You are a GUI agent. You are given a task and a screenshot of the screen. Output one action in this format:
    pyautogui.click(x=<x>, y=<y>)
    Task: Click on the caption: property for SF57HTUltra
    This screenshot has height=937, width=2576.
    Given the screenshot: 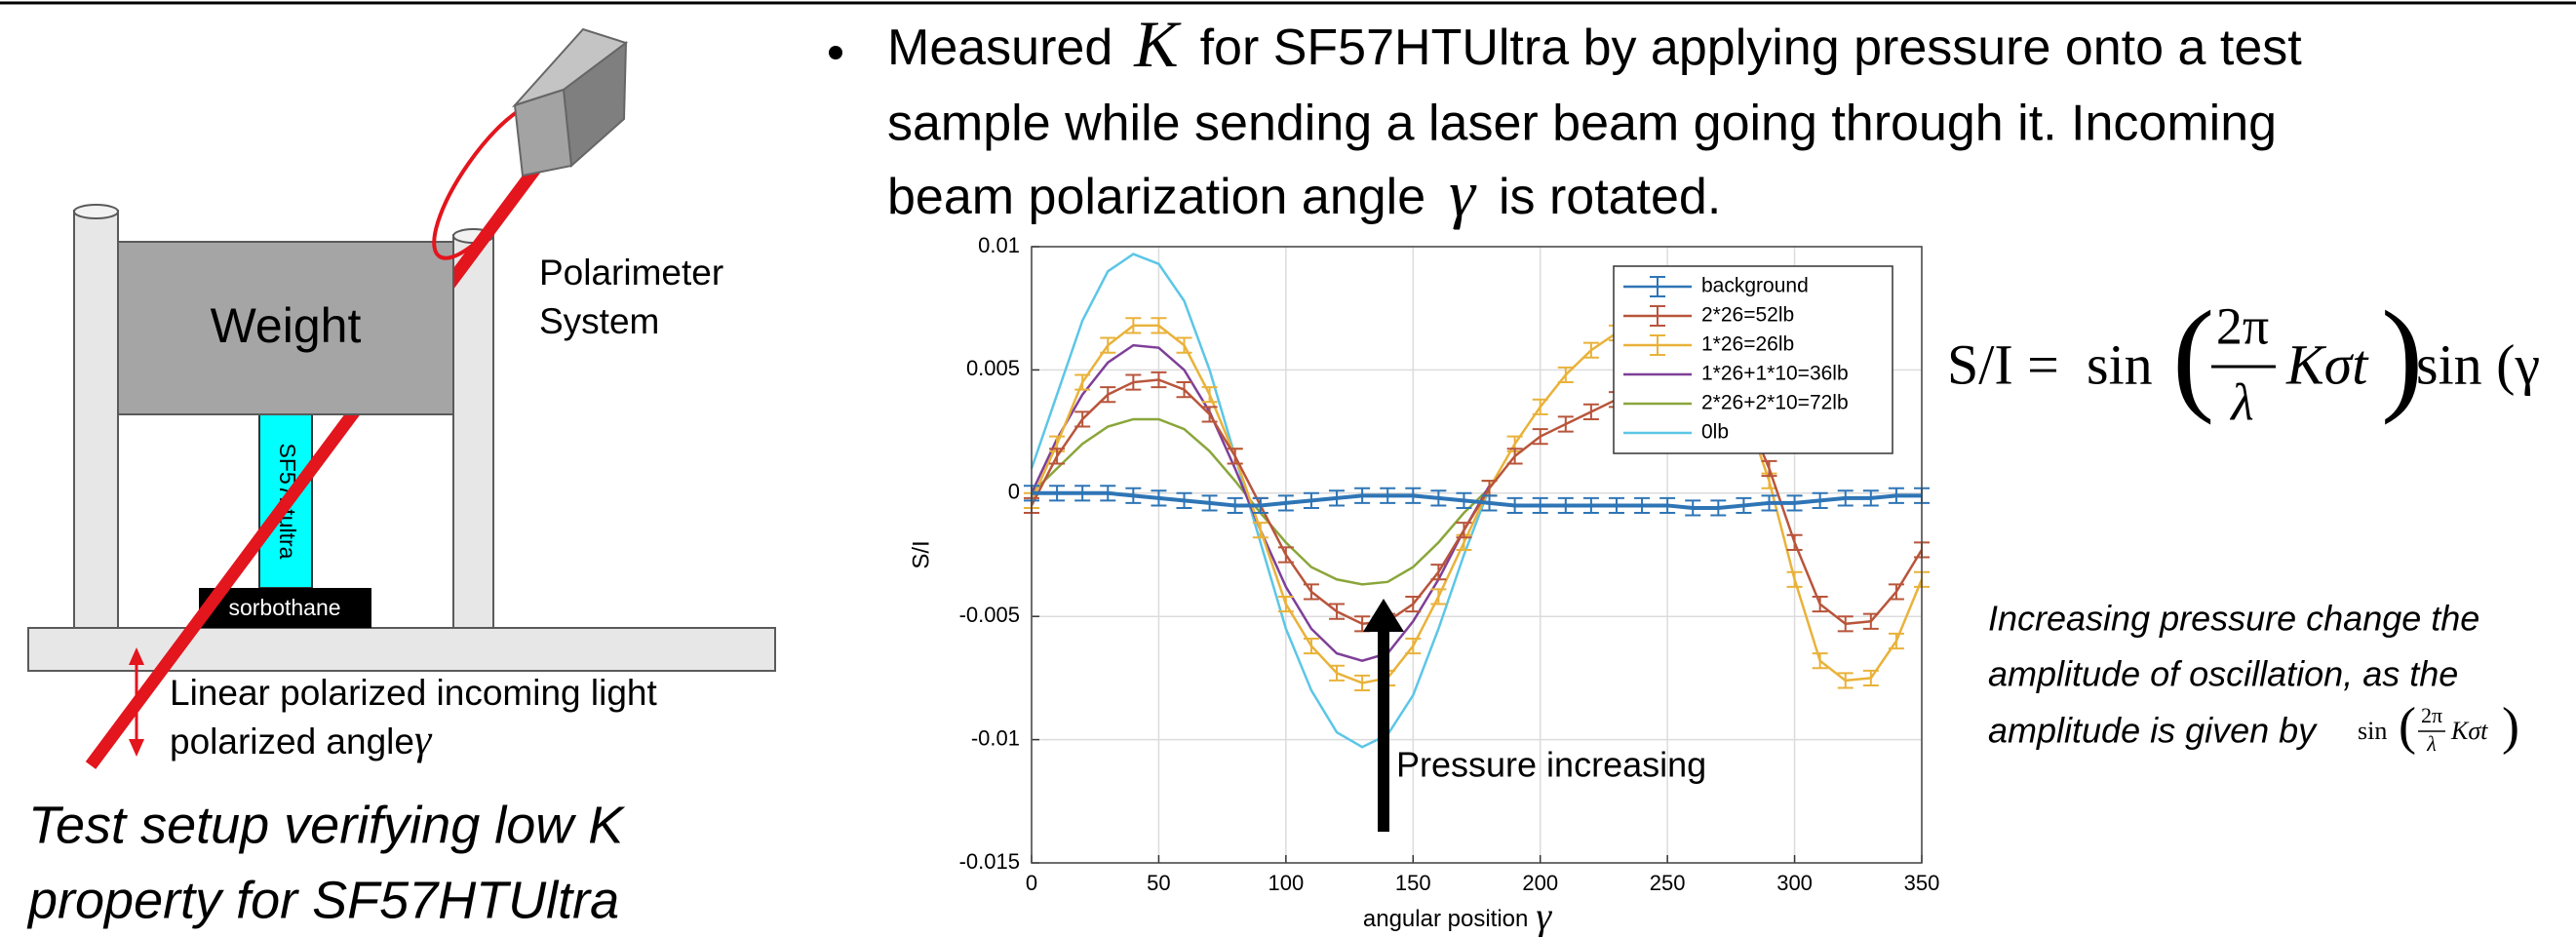 What is the action you would take?
    pyautogui.click(x=322, y=900)
    